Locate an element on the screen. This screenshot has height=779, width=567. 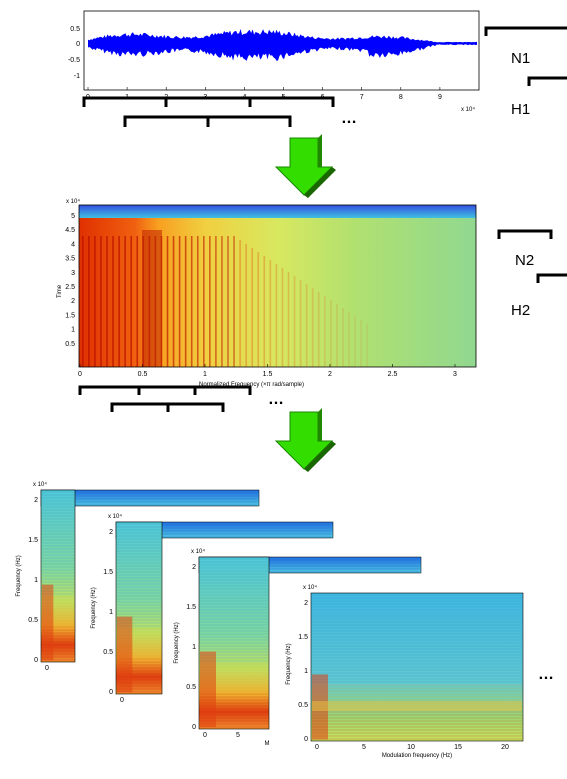
panel-x-label: M is located at coordinates (267, 744).